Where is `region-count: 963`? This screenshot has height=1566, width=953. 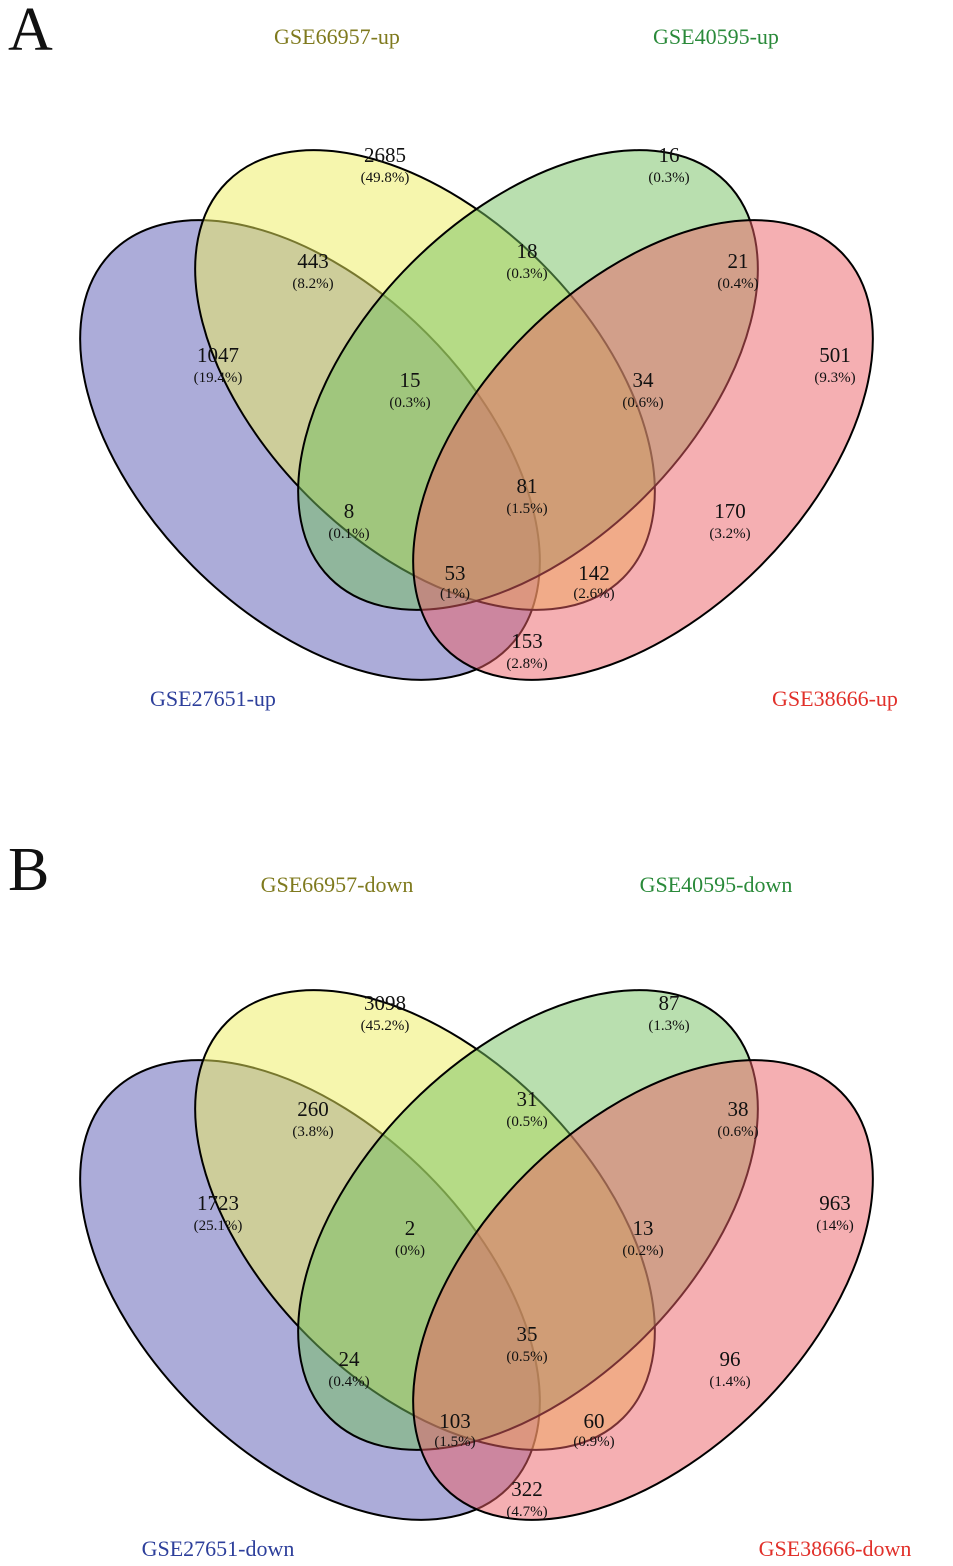 region-count: 963 is located at coordinates (835, 1203).